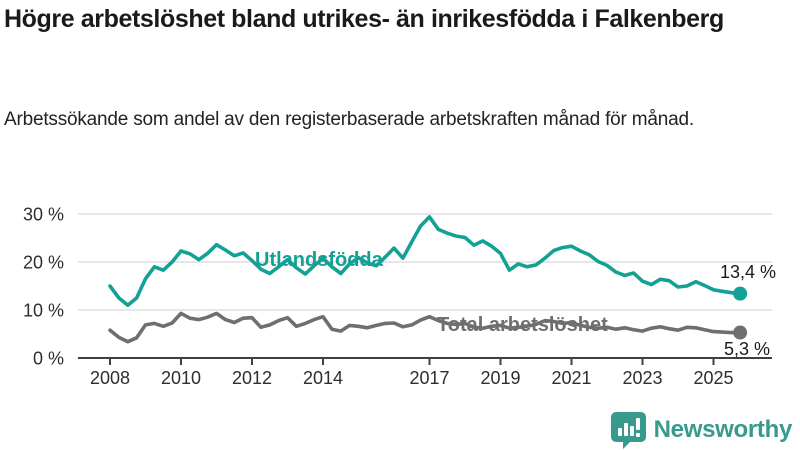  What do you see at coordinates (43, 311) in the screenshot?
I see `y-tick-label: 10 %` at bounding box center [43, 311].